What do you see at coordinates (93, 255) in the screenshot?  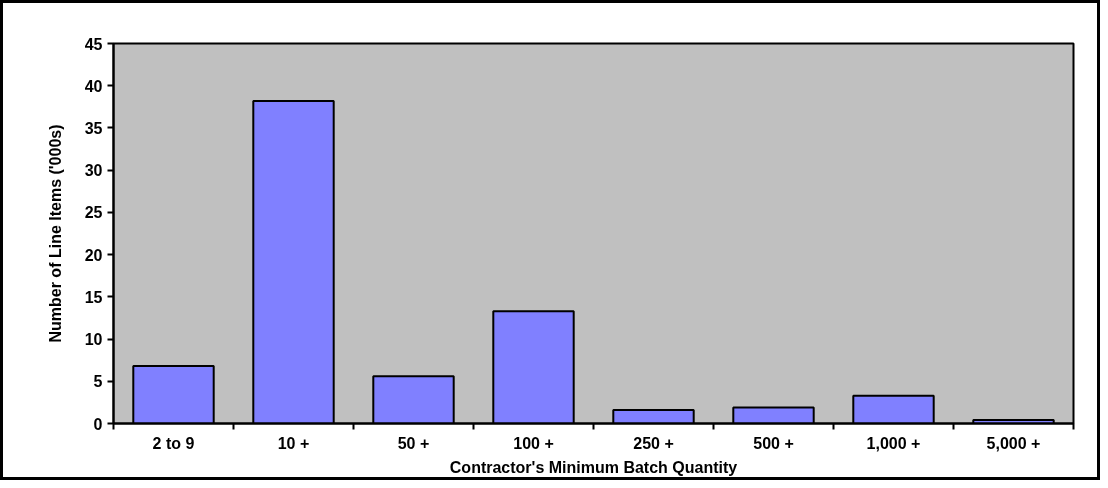 I see `y-tick-label: 20` at bounding box center [93, 255].